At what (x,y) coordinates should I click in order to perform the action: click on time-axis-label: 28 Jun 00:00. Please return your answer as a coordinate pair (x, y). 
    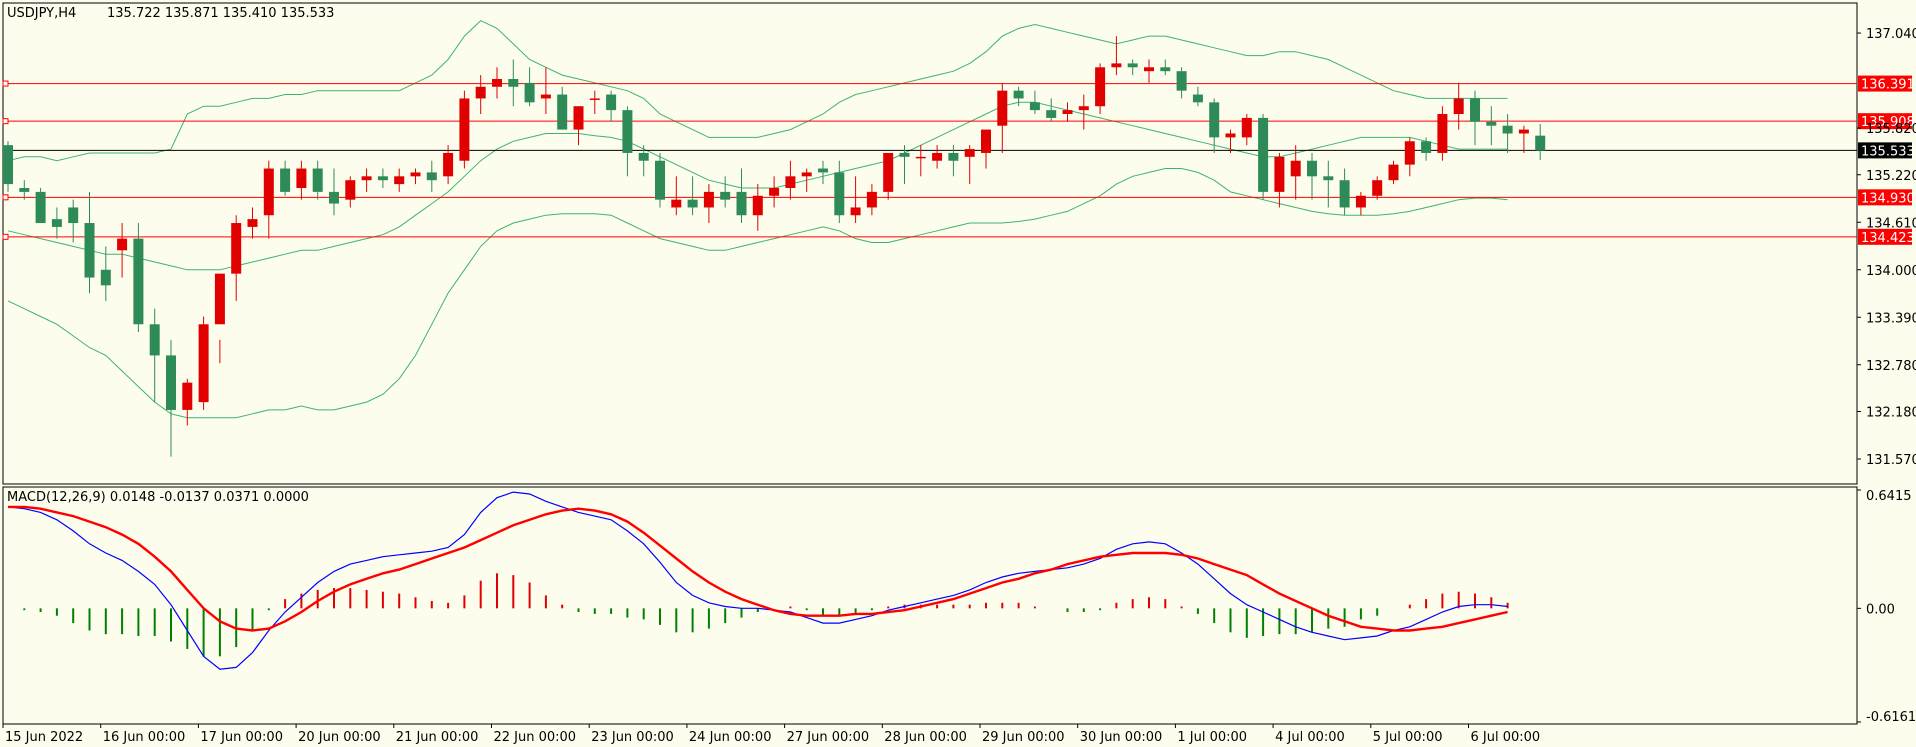
    Looking at the image, I should click on (925, 737).